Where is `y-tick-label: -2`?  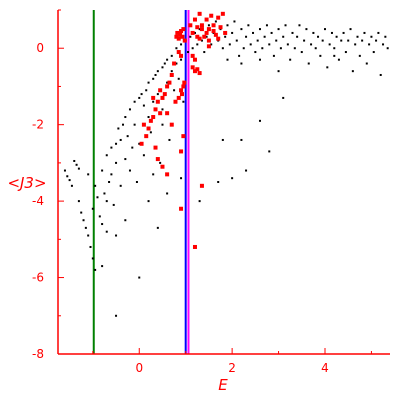 y-tick-label: -2 is located at coordinates (38, 125).